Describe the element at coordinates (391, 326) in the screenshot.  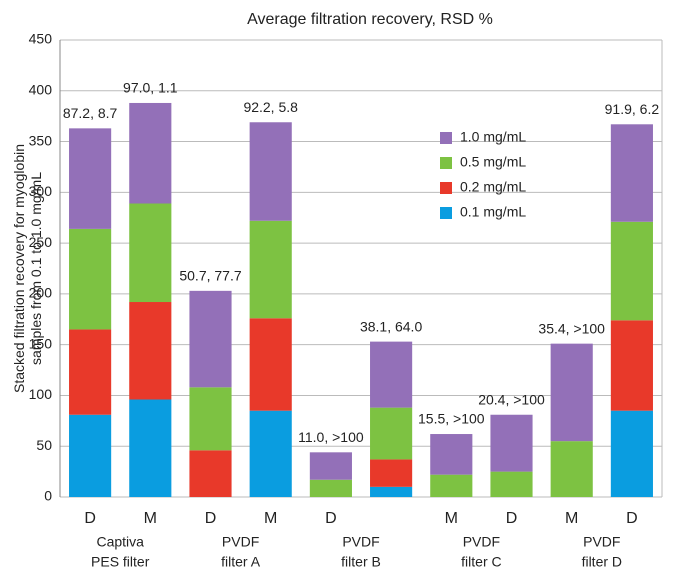
I see `bar-annotation: 38.1, 64.0` at that location.